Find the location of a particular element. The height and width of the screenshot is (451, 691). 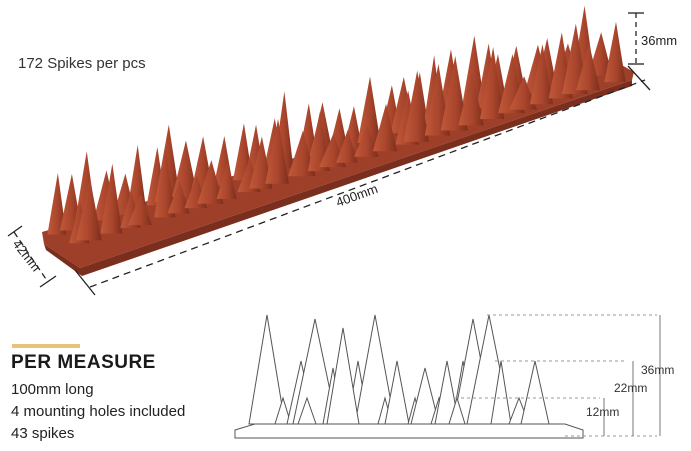

dim-22-label: 22mm is located at coordinates (630, 388).